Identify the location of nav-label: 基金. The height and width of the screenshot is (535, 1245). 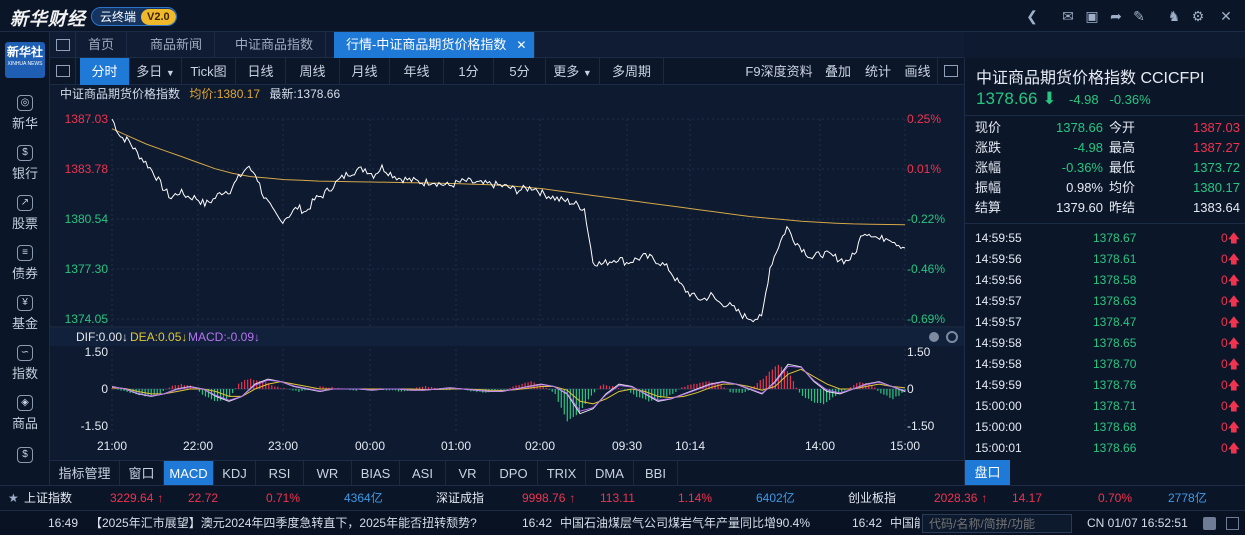
(24, 323).